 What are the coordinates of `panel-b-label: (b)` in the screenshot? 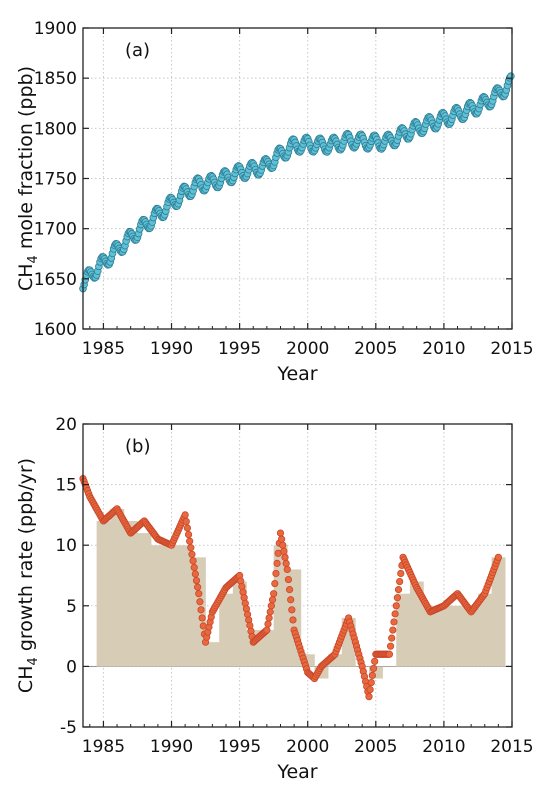 It's located at (137, 446).